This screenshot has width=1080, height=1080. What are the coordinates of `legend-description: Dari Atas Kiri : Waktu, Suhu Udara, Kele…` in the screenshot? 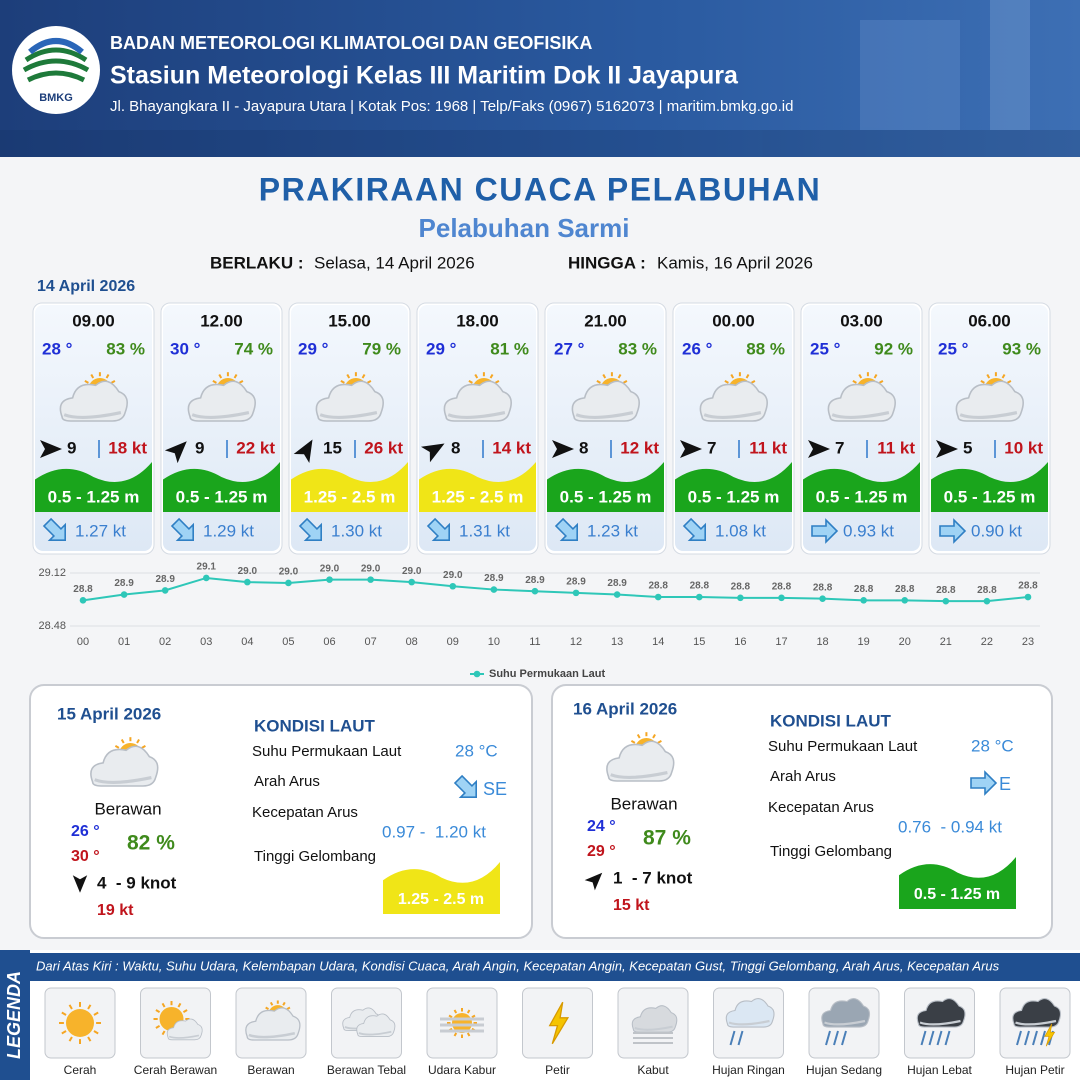 It's located at (518, 965).